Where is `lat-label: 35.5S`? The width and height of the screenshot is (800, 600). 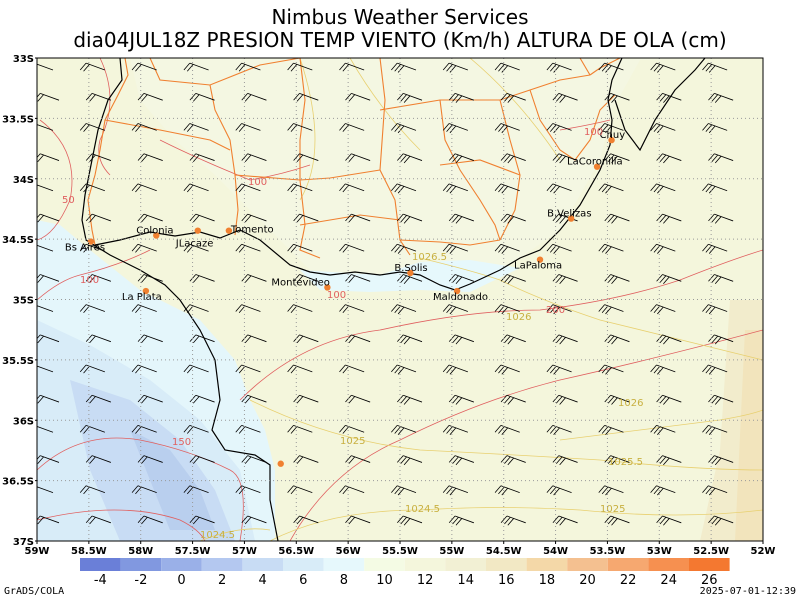 lat-label: 35.5S is located at coordinates (18, 361).